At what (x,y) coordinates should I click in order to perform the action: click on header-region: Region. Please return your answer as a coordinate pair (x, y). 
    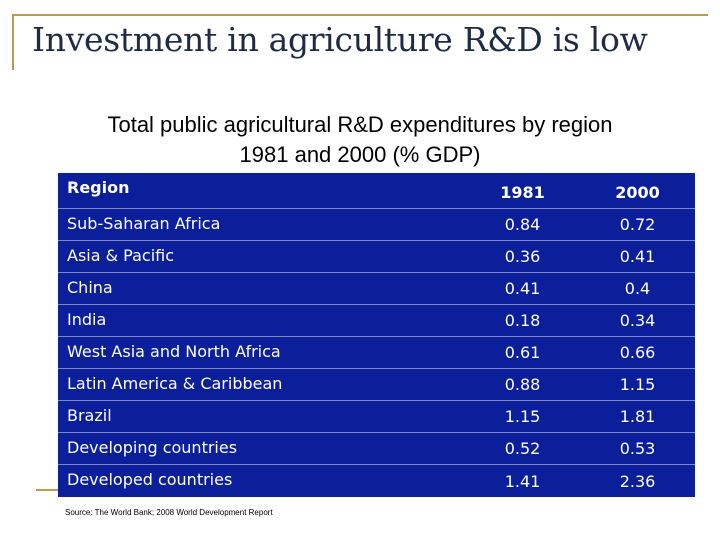
    Looking at the image, I should click on (261, 191).